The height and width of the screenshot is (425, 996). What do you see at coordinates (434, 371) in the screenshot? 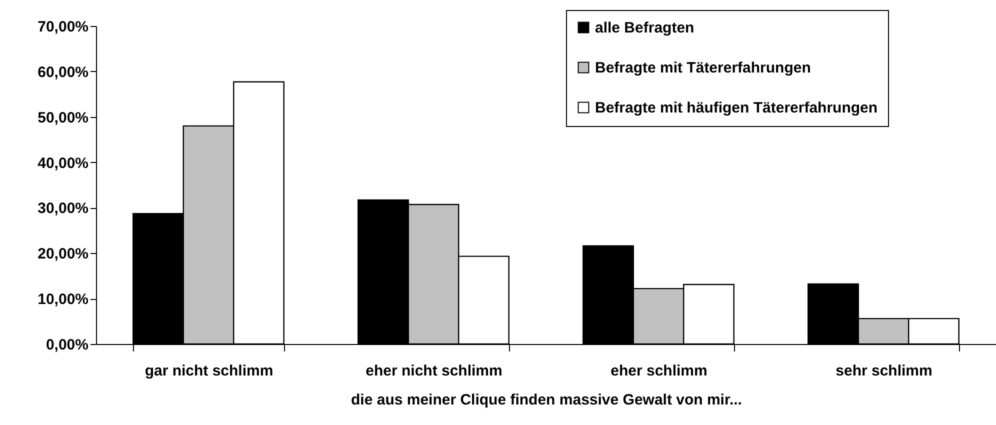
I see `x-tick-label: eher nicht schlimm` at bounding box center [434, 371].